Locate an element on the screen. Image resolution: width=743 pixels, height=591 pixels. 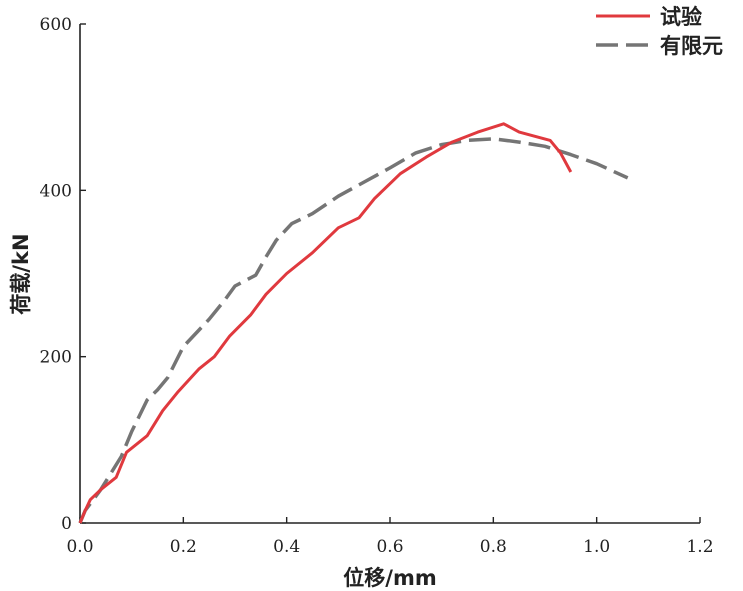
x-tick-label: 1.0 is located at coordinates (596, 547).